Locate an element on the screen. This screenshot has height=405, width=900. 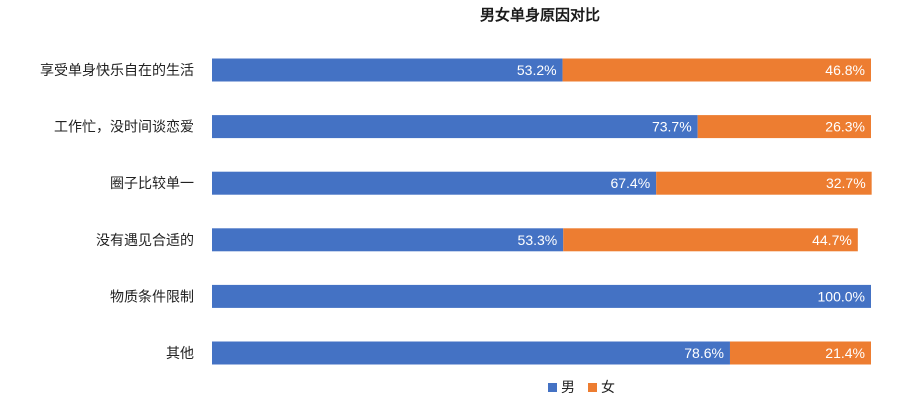
category-label: 圈子比较单一 is located at coordinates (152, 184).